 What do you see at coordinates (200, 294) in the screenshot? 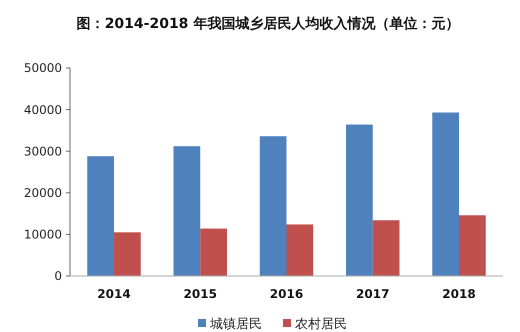
I see `x-tick-label: 2015` at bounding box center [200, 294].